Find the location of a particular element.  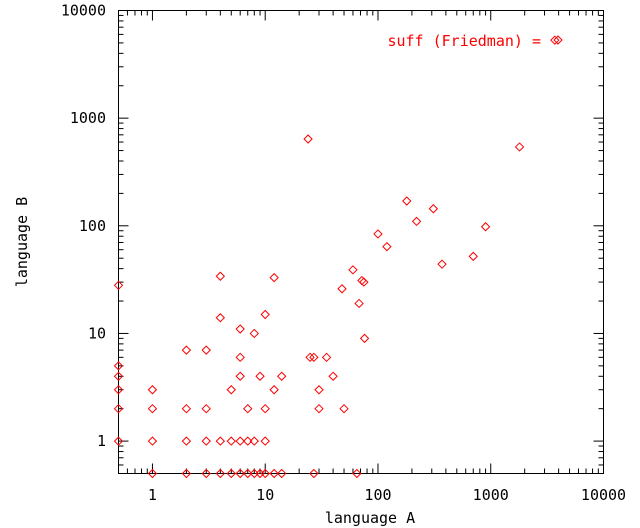

legend-label: suff (Friedman) = is located at coordinates (464, 41).